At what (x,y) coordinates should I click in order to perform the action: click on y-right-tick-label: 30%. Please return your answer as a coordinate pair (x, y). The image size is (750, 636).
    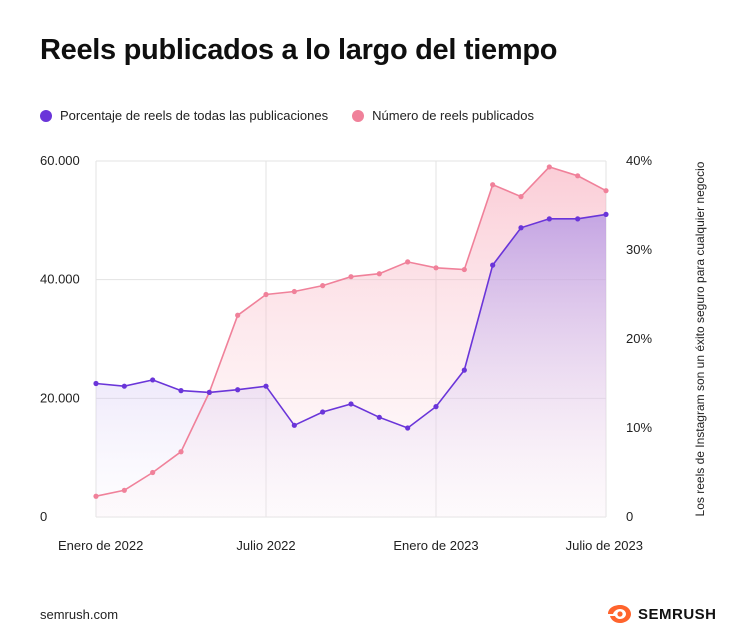
    Looking at the image, I should click on (639, 249).